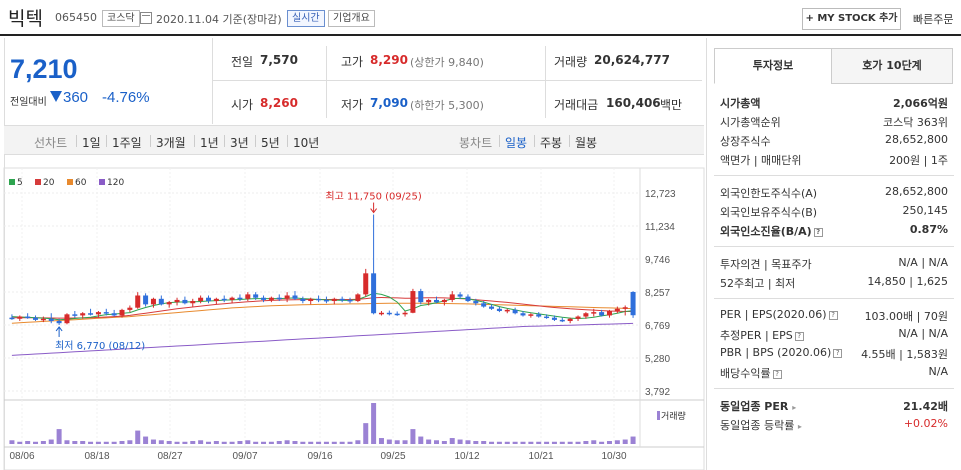 The height and width of the screenshot is (470, 961). I want to click on tab-weekly: 주봉, so click(551, 143).